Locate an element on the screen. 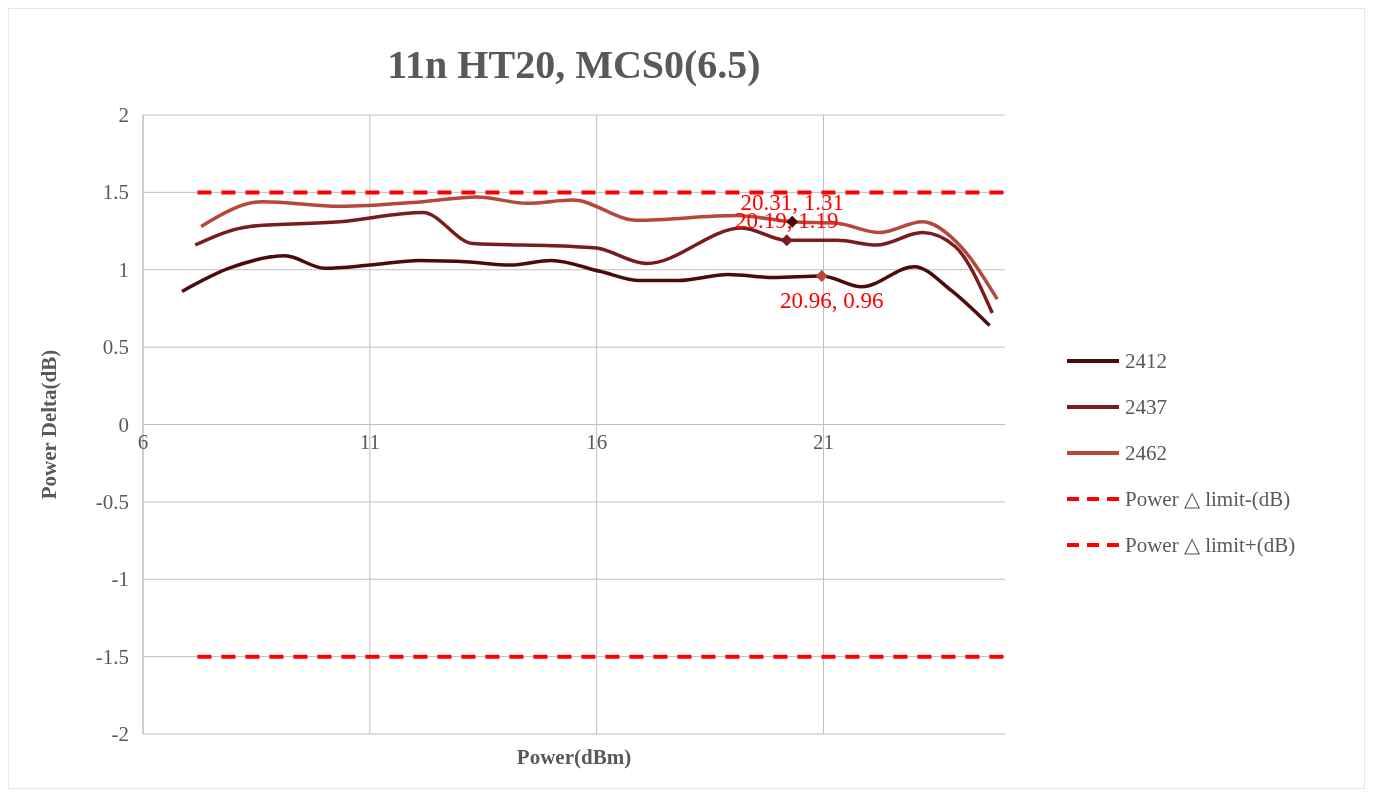 The width and height of the screenshot is (1373, 797). x-tick-label: 21 is located at coordinates (824, 441).